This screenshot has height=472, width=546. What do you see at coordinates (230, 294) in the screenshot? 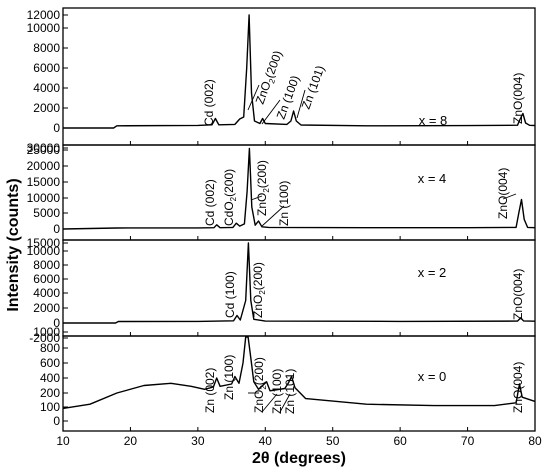
I see `peak-annotation: Cd (100)` at bounding box center [230, 294].